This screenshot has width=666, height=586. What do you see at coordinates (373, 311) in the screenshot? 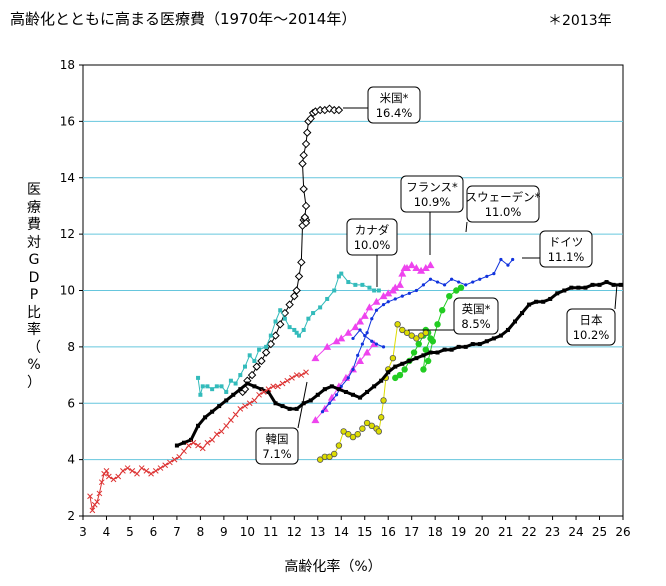
I see `series-フランス` at bounding box center [373, 311].